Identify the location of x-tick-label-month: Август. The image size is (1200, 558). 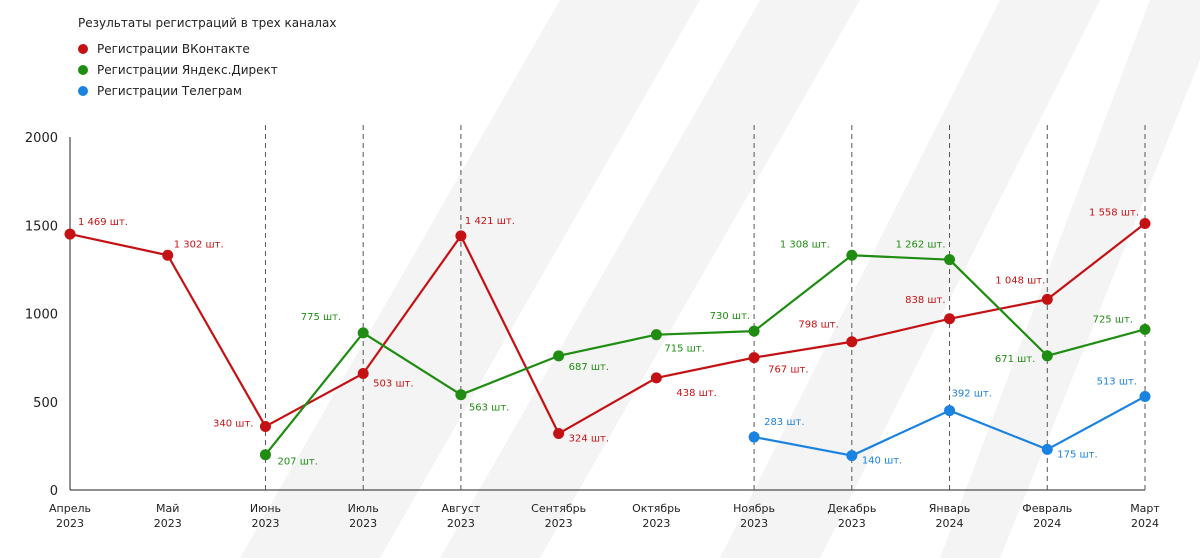
(461, 508).